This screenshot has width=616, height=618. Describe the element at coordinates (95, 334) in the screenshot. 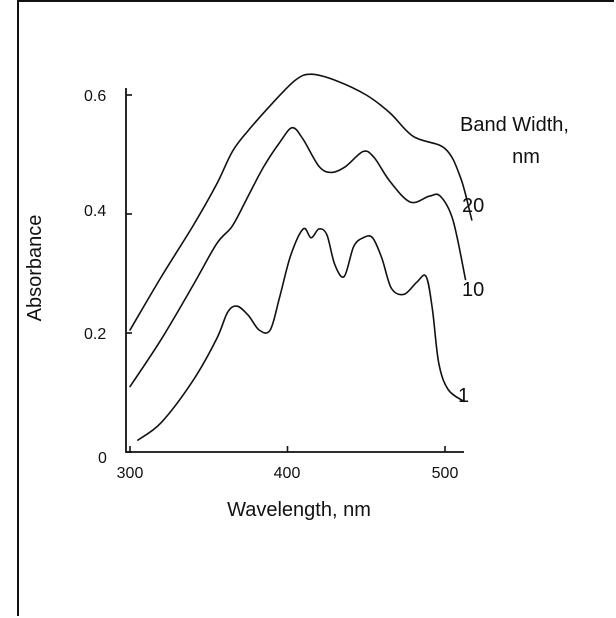

I see `y-tick-label-0.2: 0.2` at that location.